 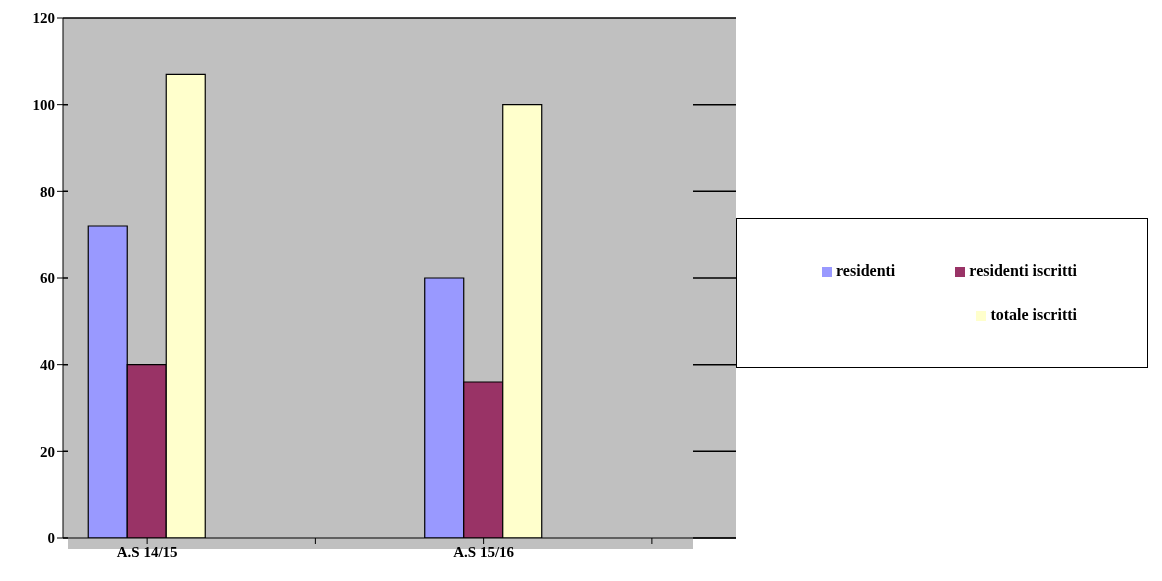 What do you see at coordinates (47, 451) in the screenshot?
I see `y-tick-label: 20` at bounding box center [47, 451].